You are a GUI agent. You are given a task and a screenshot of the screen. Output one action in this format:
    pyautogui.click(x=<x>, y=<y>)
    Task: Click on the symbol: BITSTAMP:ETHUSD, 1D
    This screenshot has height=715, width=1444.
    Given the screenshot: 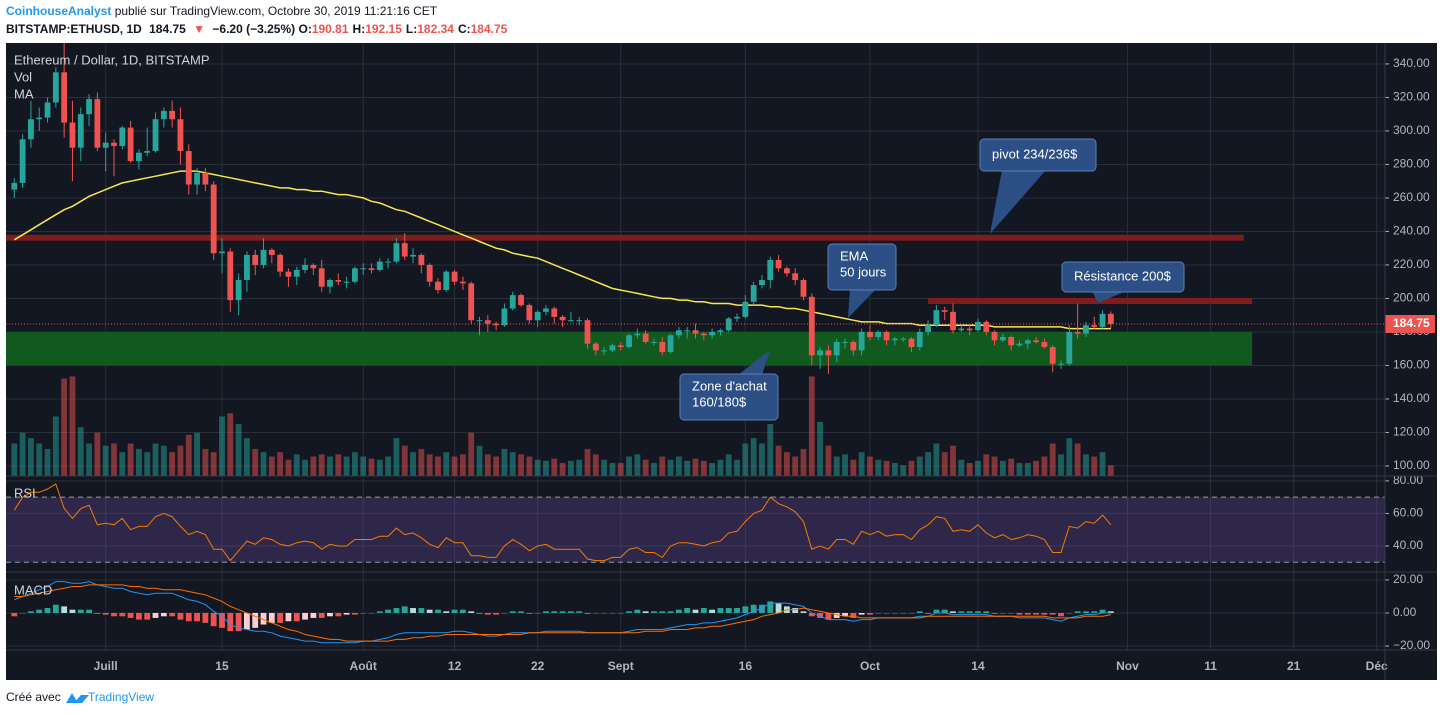 What is the action you would take?
    pyautogui.click(x=74, y=29)
    